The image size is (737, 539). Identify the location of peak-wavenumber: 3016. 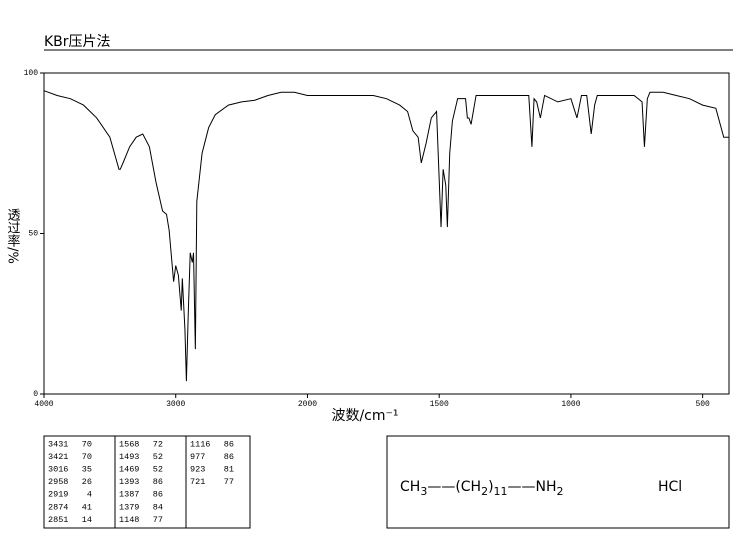
(58, 469).